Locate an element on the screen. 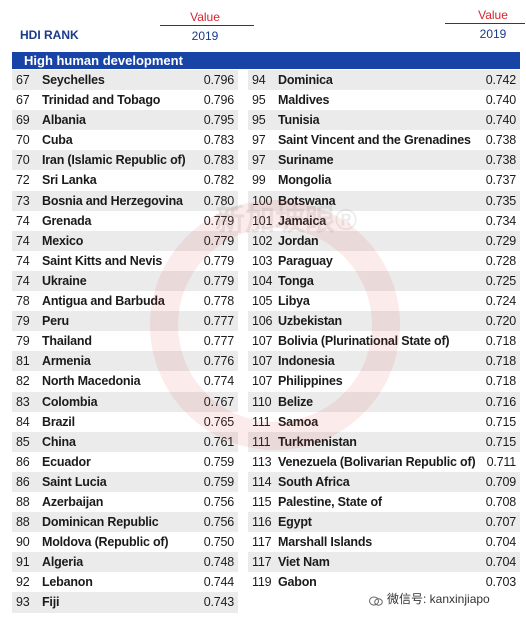 This screenshot has height=623, width=526. country-name-cell: Ecuador is located at coordinates (66, 461).